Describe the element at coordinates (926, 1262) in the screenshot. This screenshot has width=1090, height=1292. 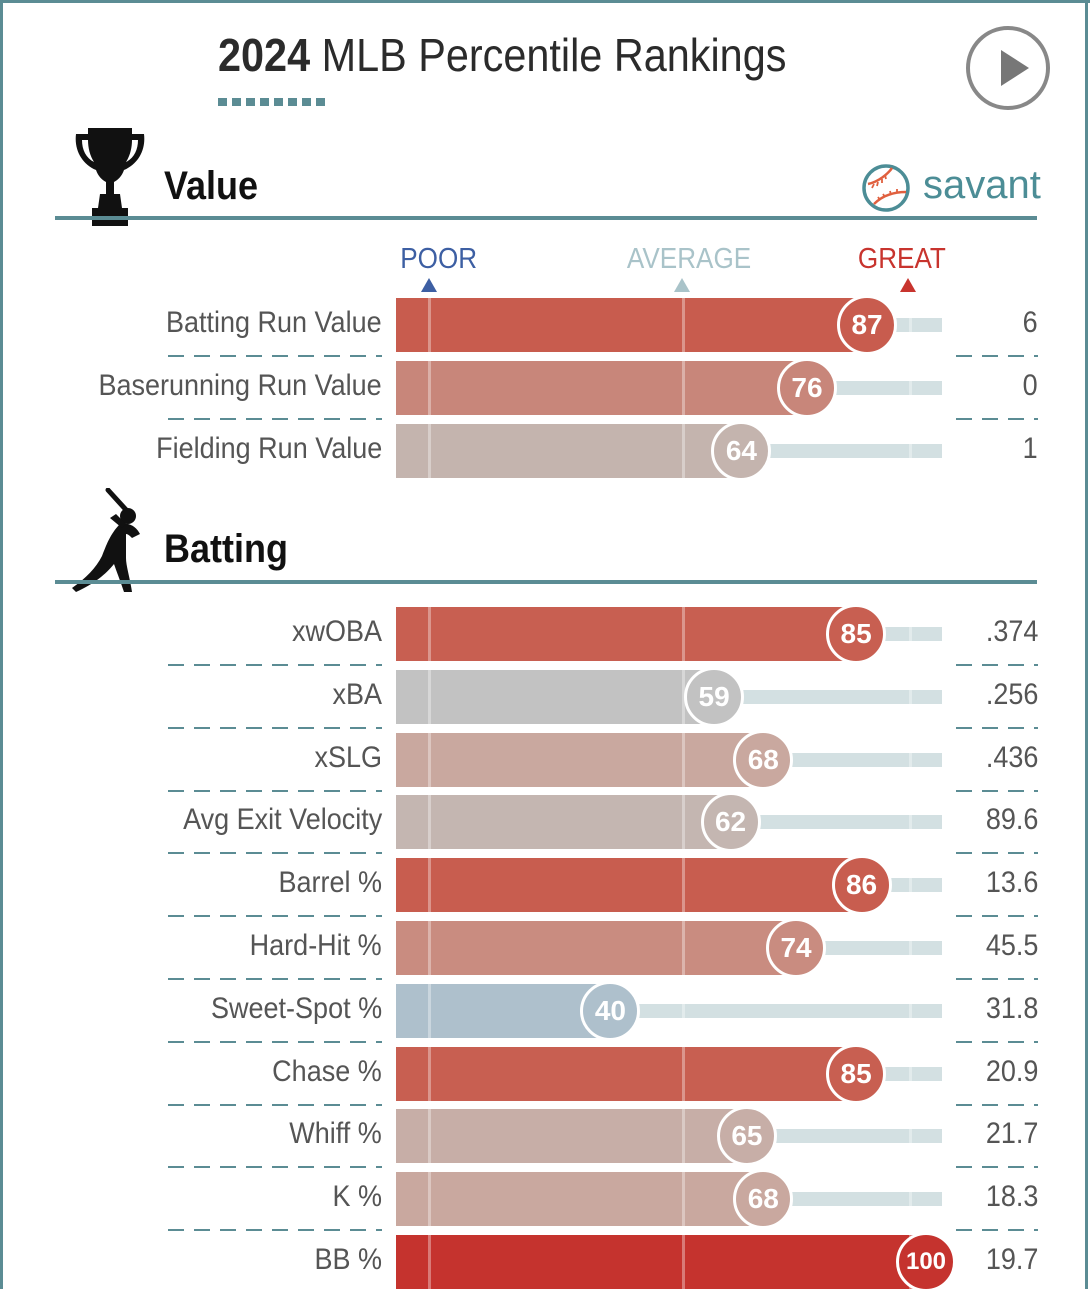
I see `percentile-bubble: 100` at that location.